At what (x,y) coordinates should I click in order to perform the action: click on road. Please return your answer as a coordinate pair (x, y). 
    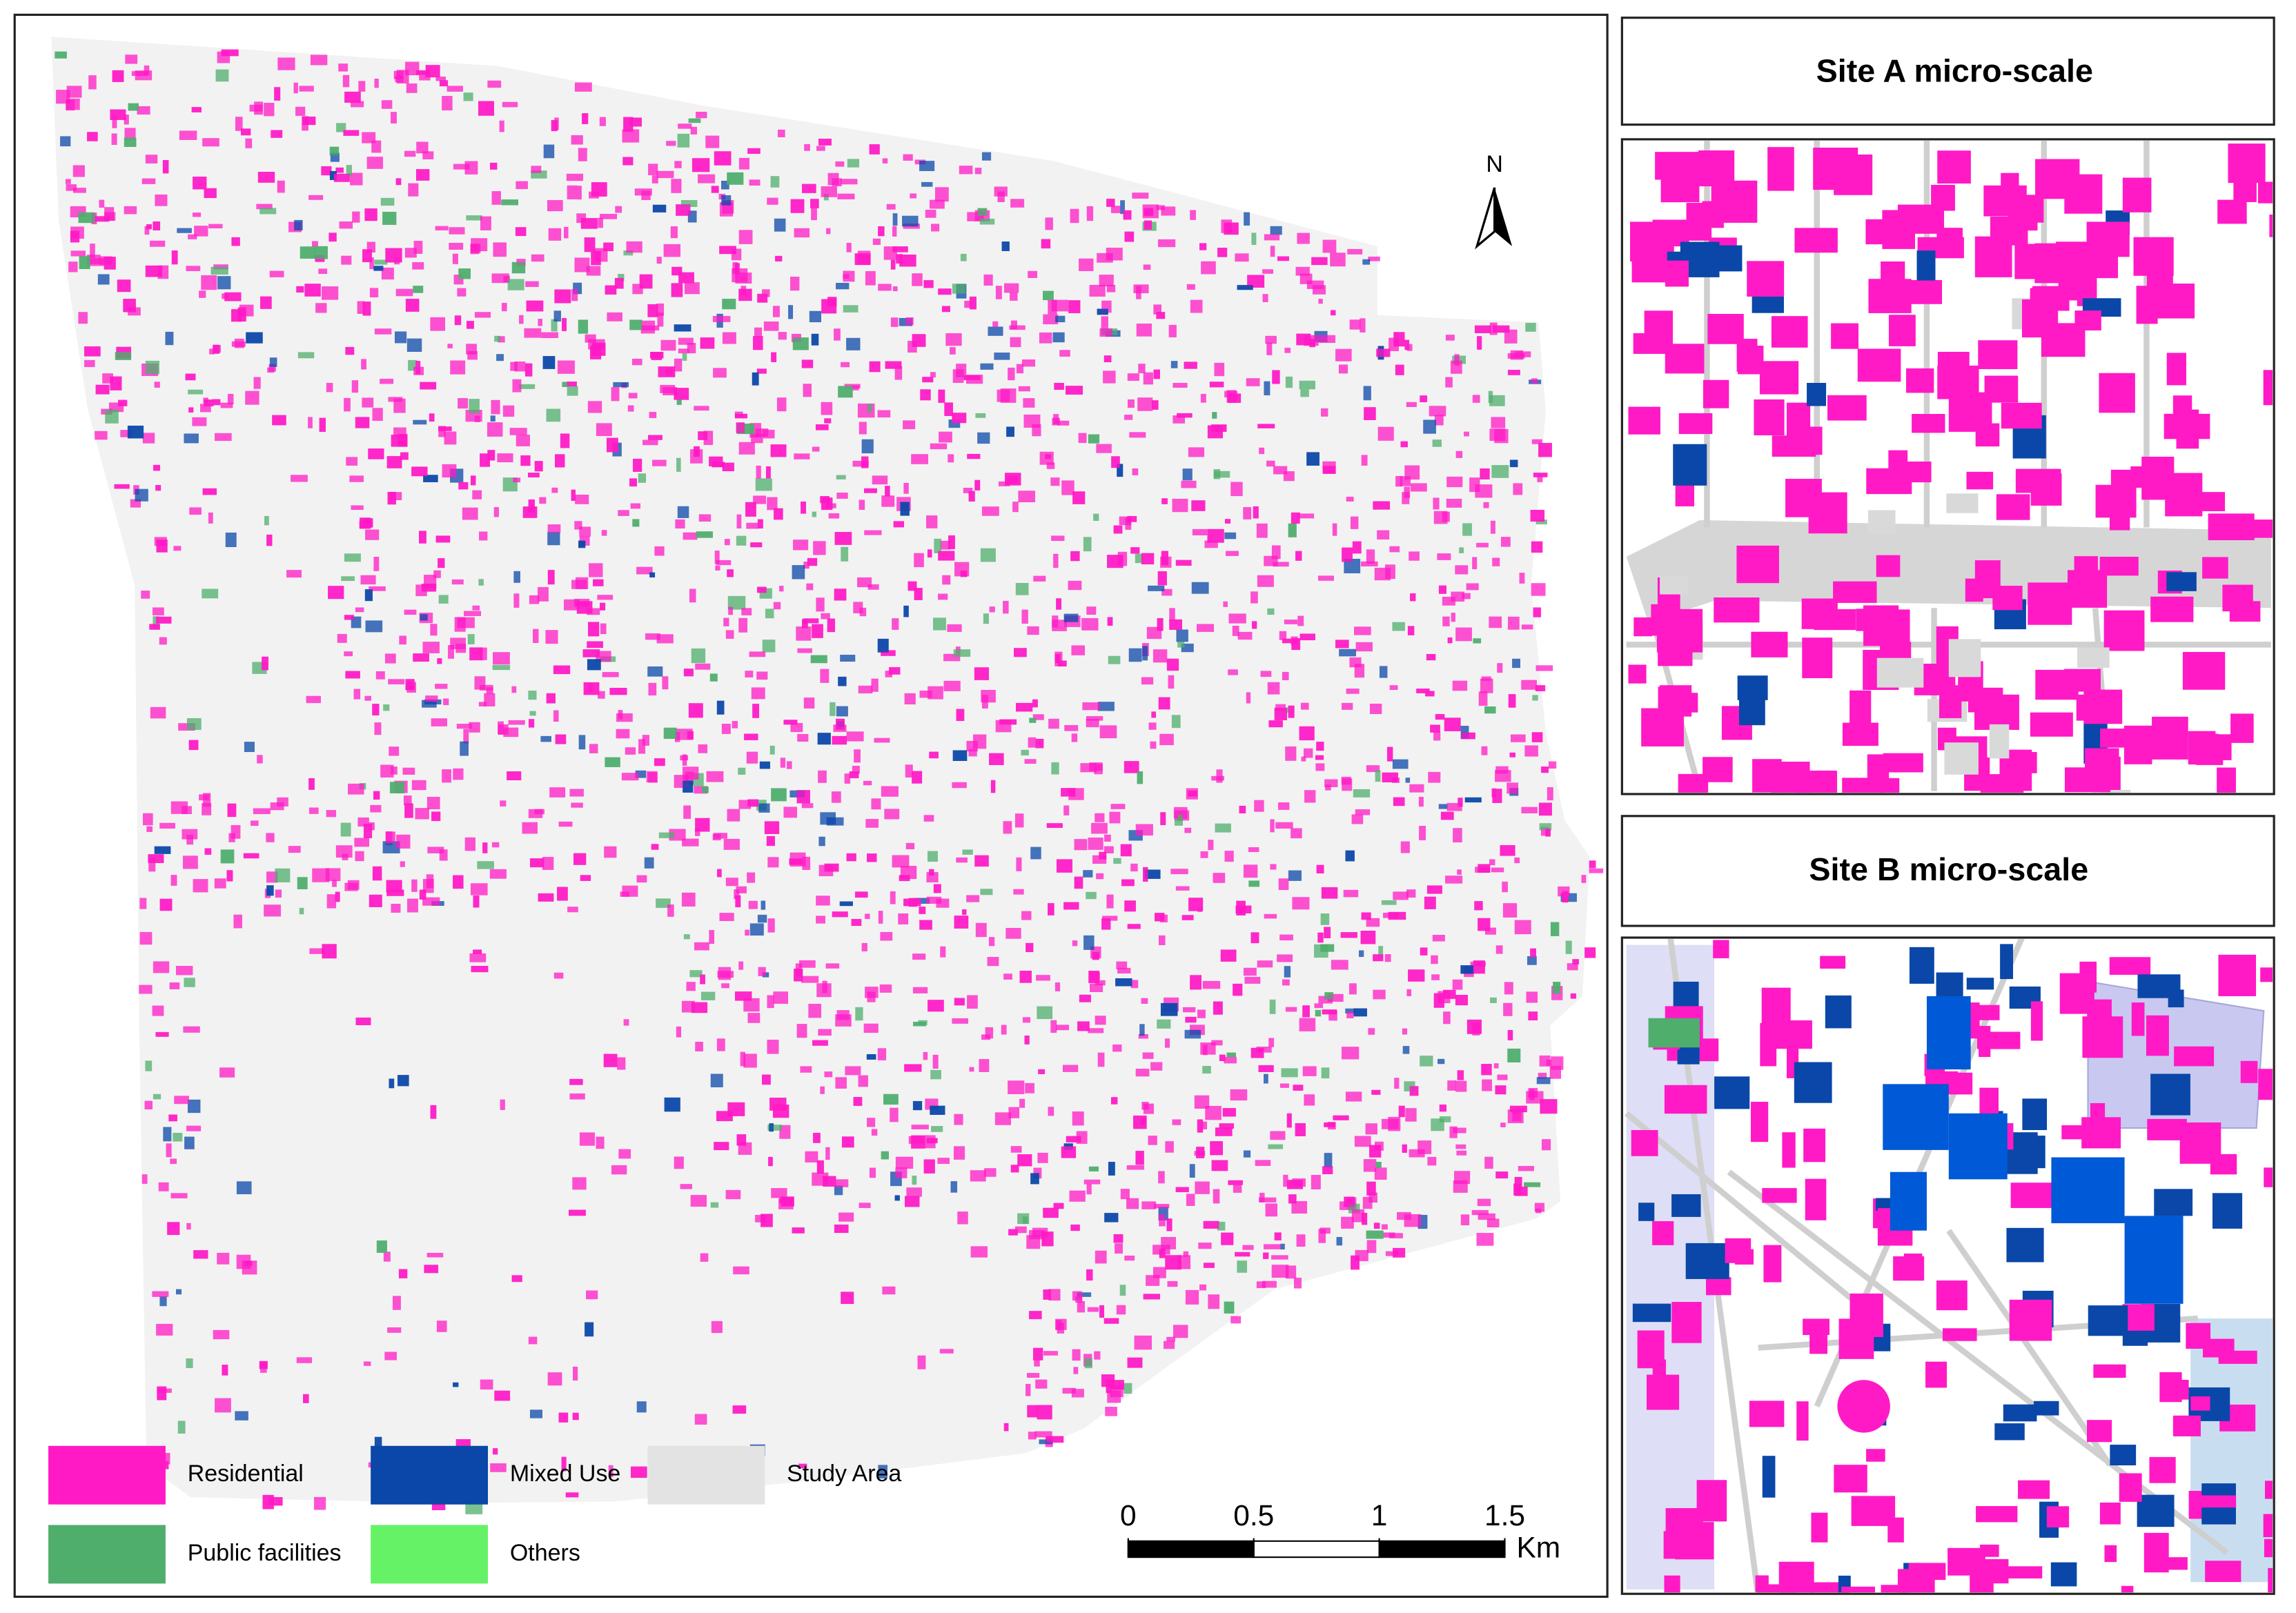
    Looking at the image, I should click on (1751, 1216).